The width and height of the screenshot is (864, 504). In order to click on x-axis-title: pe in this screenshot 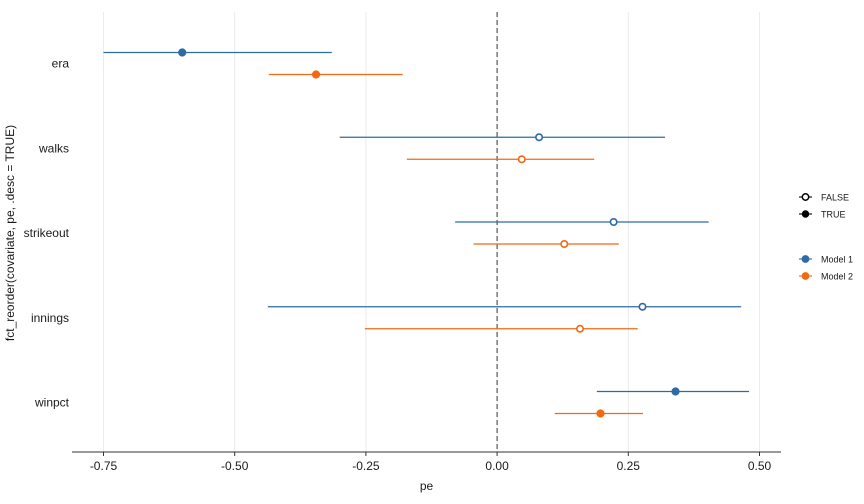, I will do `click(427, 486)`.